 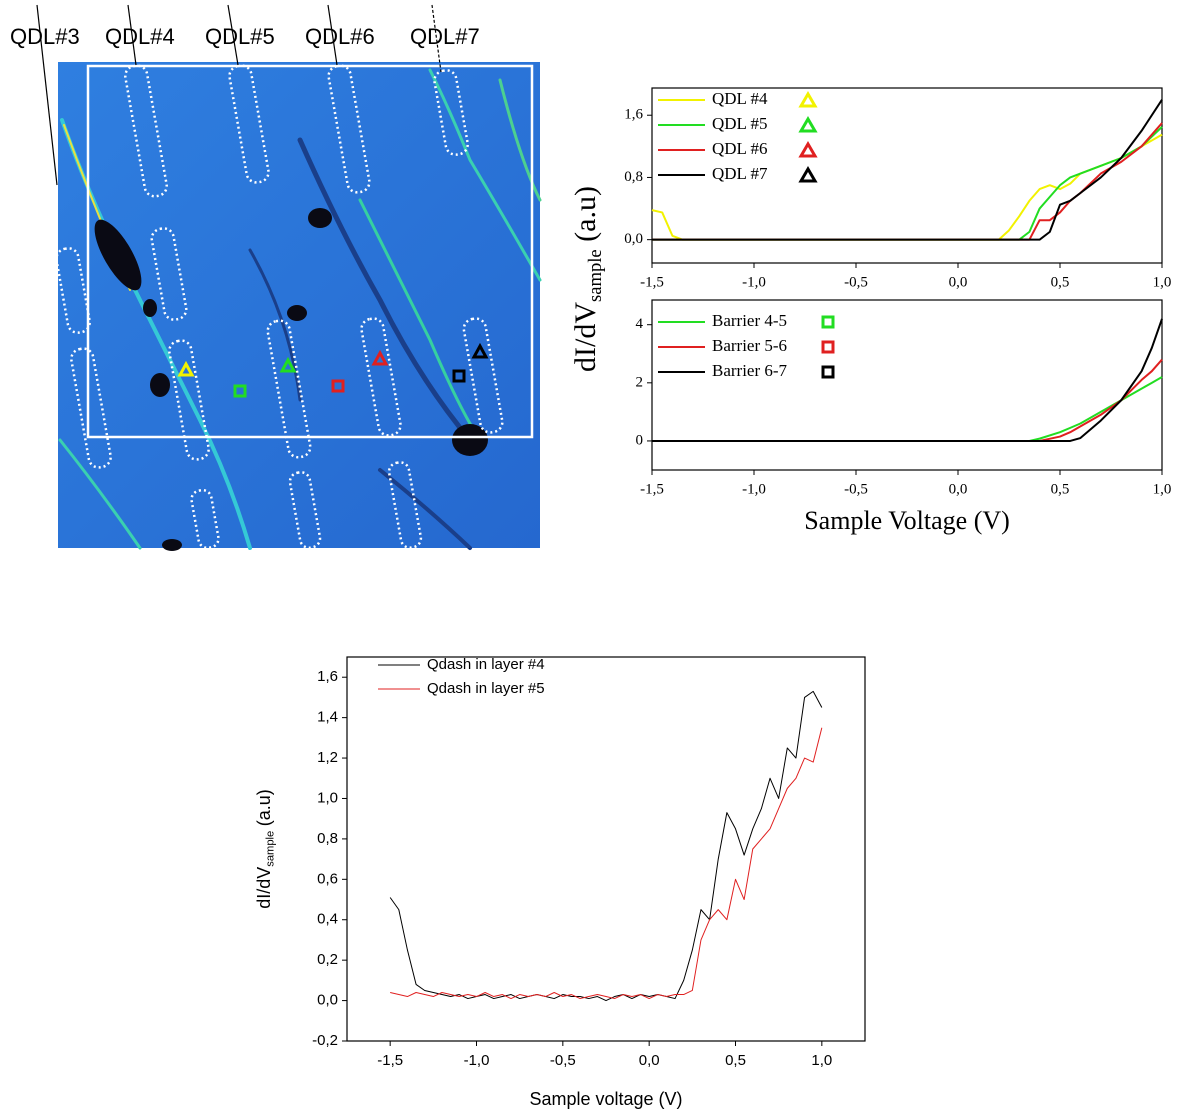 What do you see at coordinates (327, 959) in the screenshot?
I see `y-tick-label: 0,2` at bounding box center [327, 959].